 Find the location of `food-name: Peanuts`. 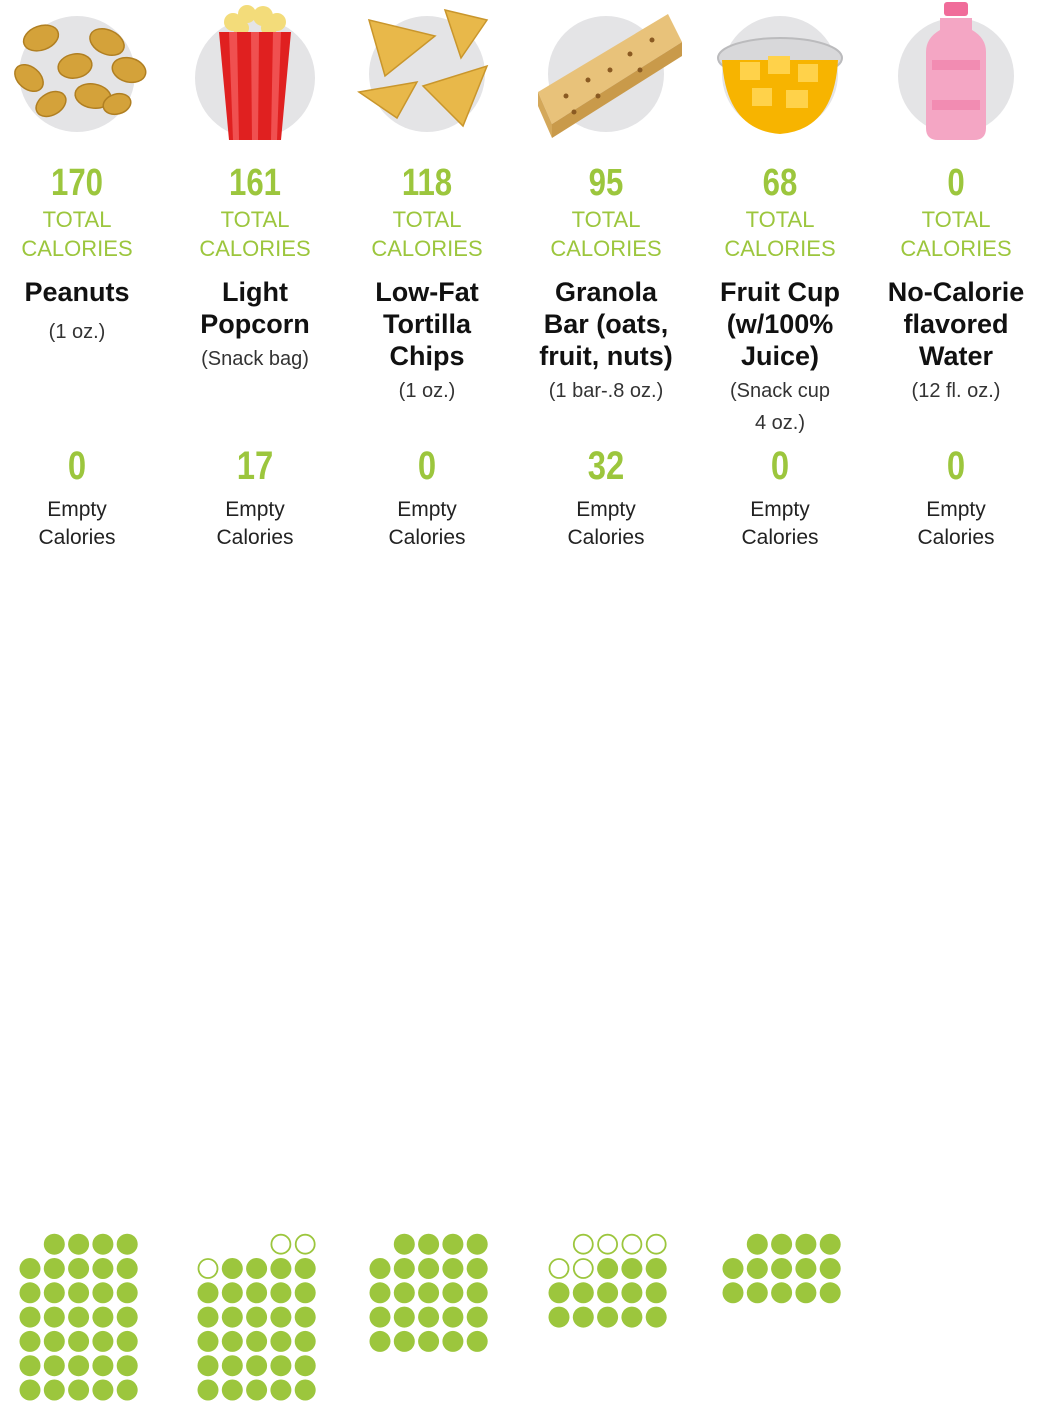

food-name: Peanuts is located at coordinates (77, 292).